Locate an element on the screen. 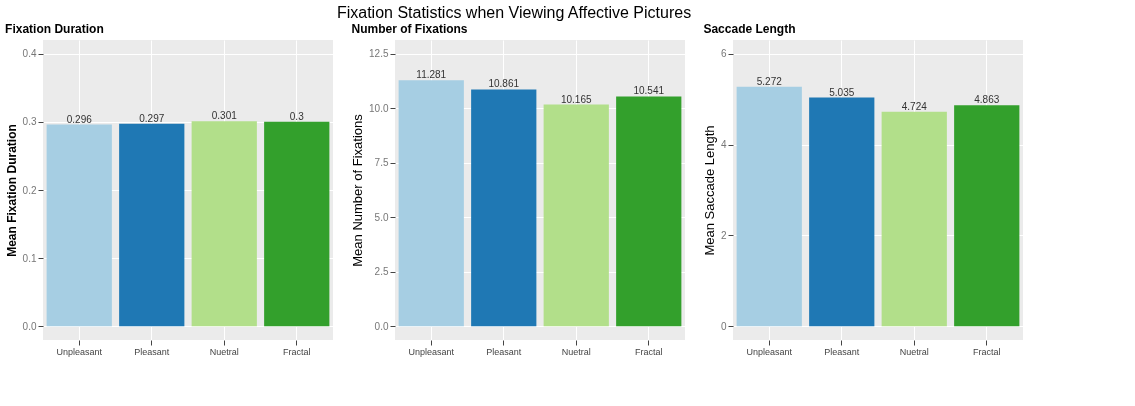 The width and height of the screenshot is (1135, 406). data-label: 4.863 is located at coordinates (987, 100).